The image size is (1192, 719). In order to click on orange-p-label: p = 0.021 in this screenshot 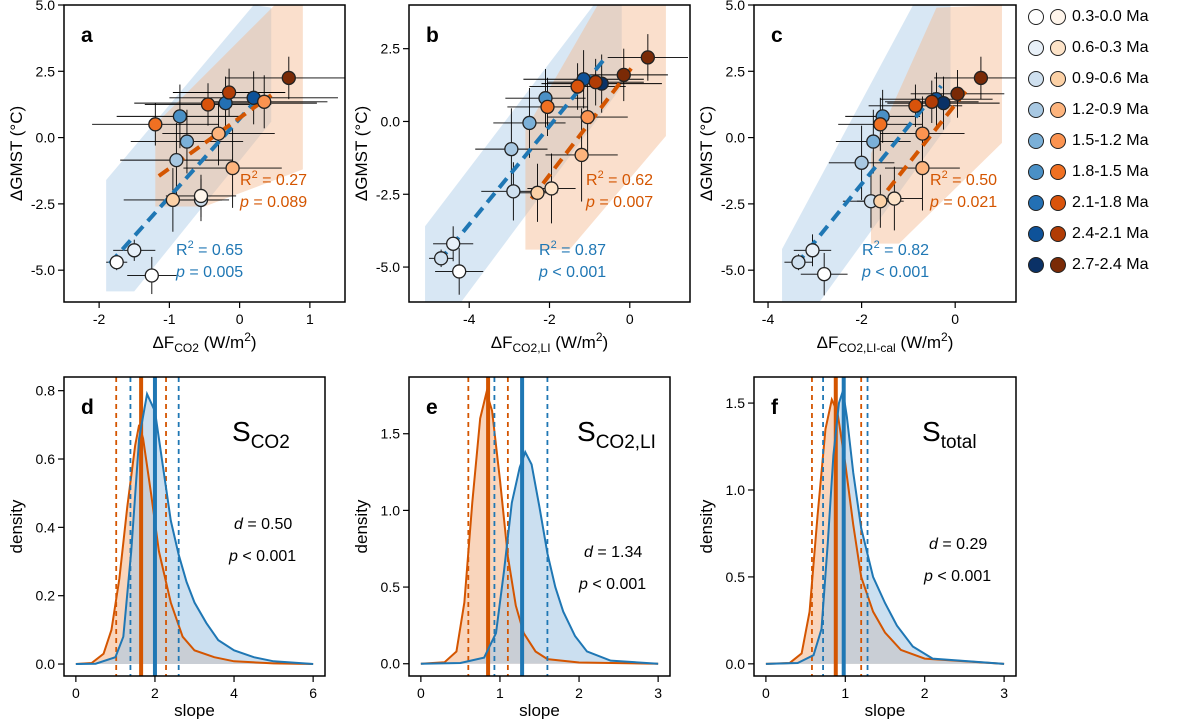, I will do `click(963, 202)`.